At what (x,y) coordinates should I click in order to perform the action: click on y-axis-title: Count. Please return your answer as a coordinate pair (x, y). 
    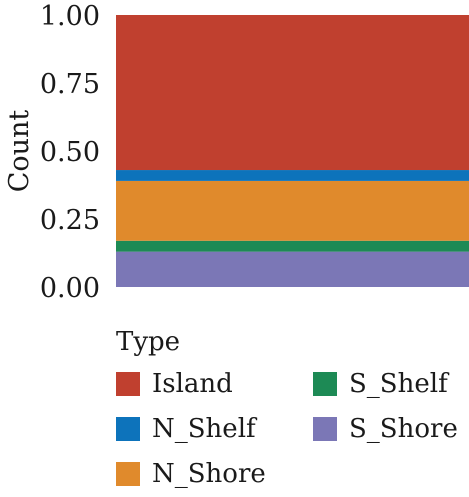
    Looking at the image, I should click on (19, 151).